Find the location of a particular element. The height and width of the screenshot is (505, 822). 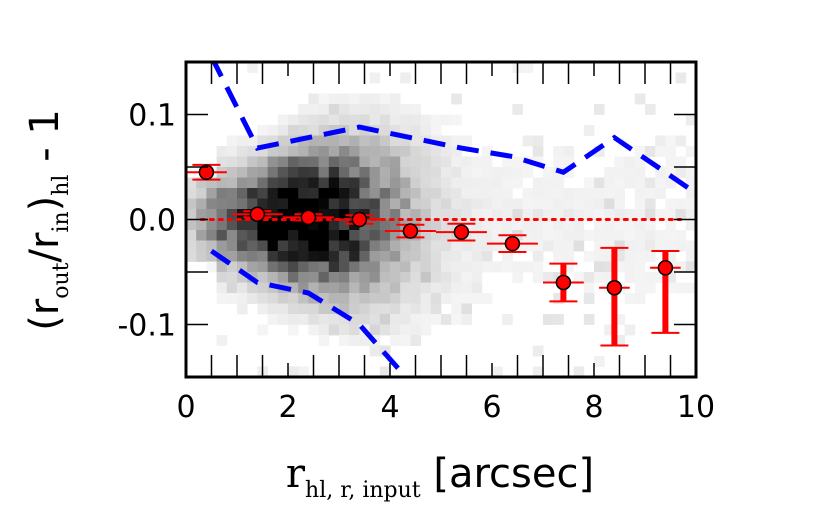

median-point-group is located at coordinates (614, 296).